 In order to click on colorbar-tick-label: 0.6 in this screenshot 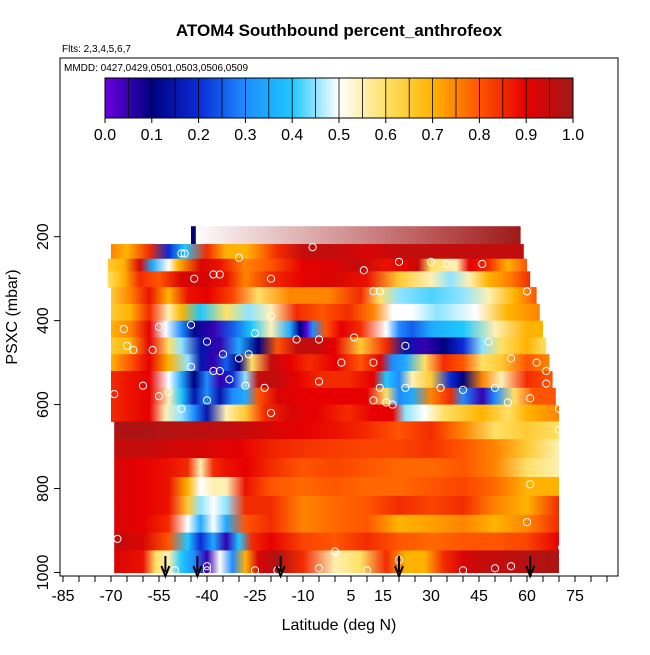, I will do `click(386, 135)`.